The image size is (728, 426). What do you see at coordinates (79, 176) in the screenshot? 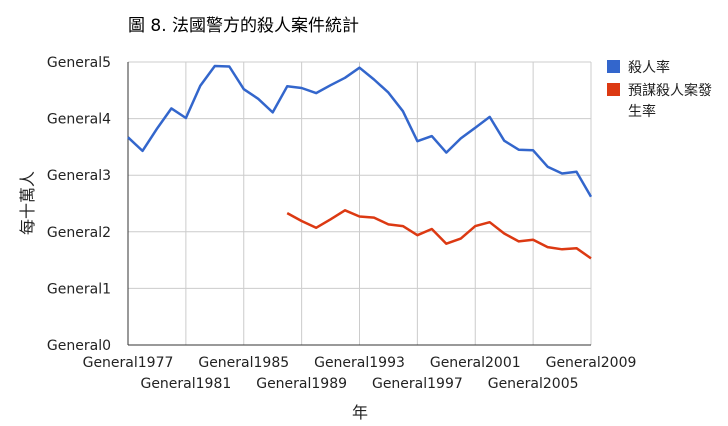
I see `y-tick-label: General3` at bounding box center [79, 176].